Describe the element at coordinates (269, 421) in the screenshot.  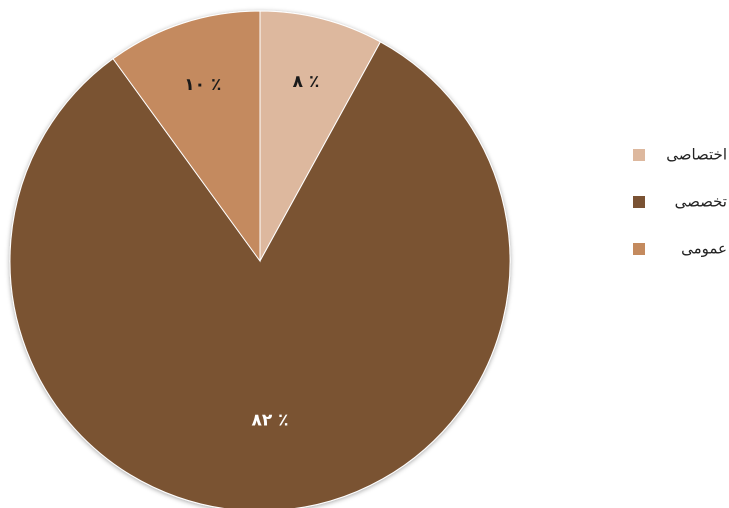
I see `data-label-2: ٪ ۸۲` at that location.